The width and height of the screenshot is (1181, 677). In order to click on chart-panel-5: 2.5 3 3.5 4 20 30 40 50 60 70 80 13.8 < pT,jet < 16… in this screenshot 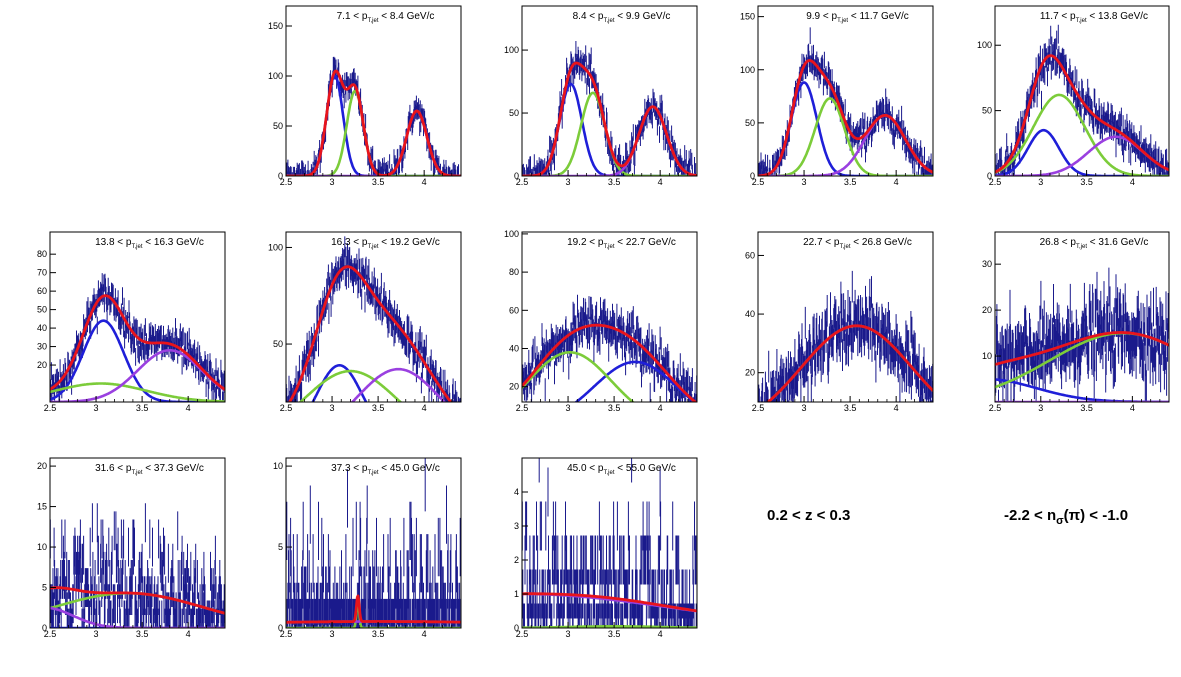, I will do `click(131, 322)`.